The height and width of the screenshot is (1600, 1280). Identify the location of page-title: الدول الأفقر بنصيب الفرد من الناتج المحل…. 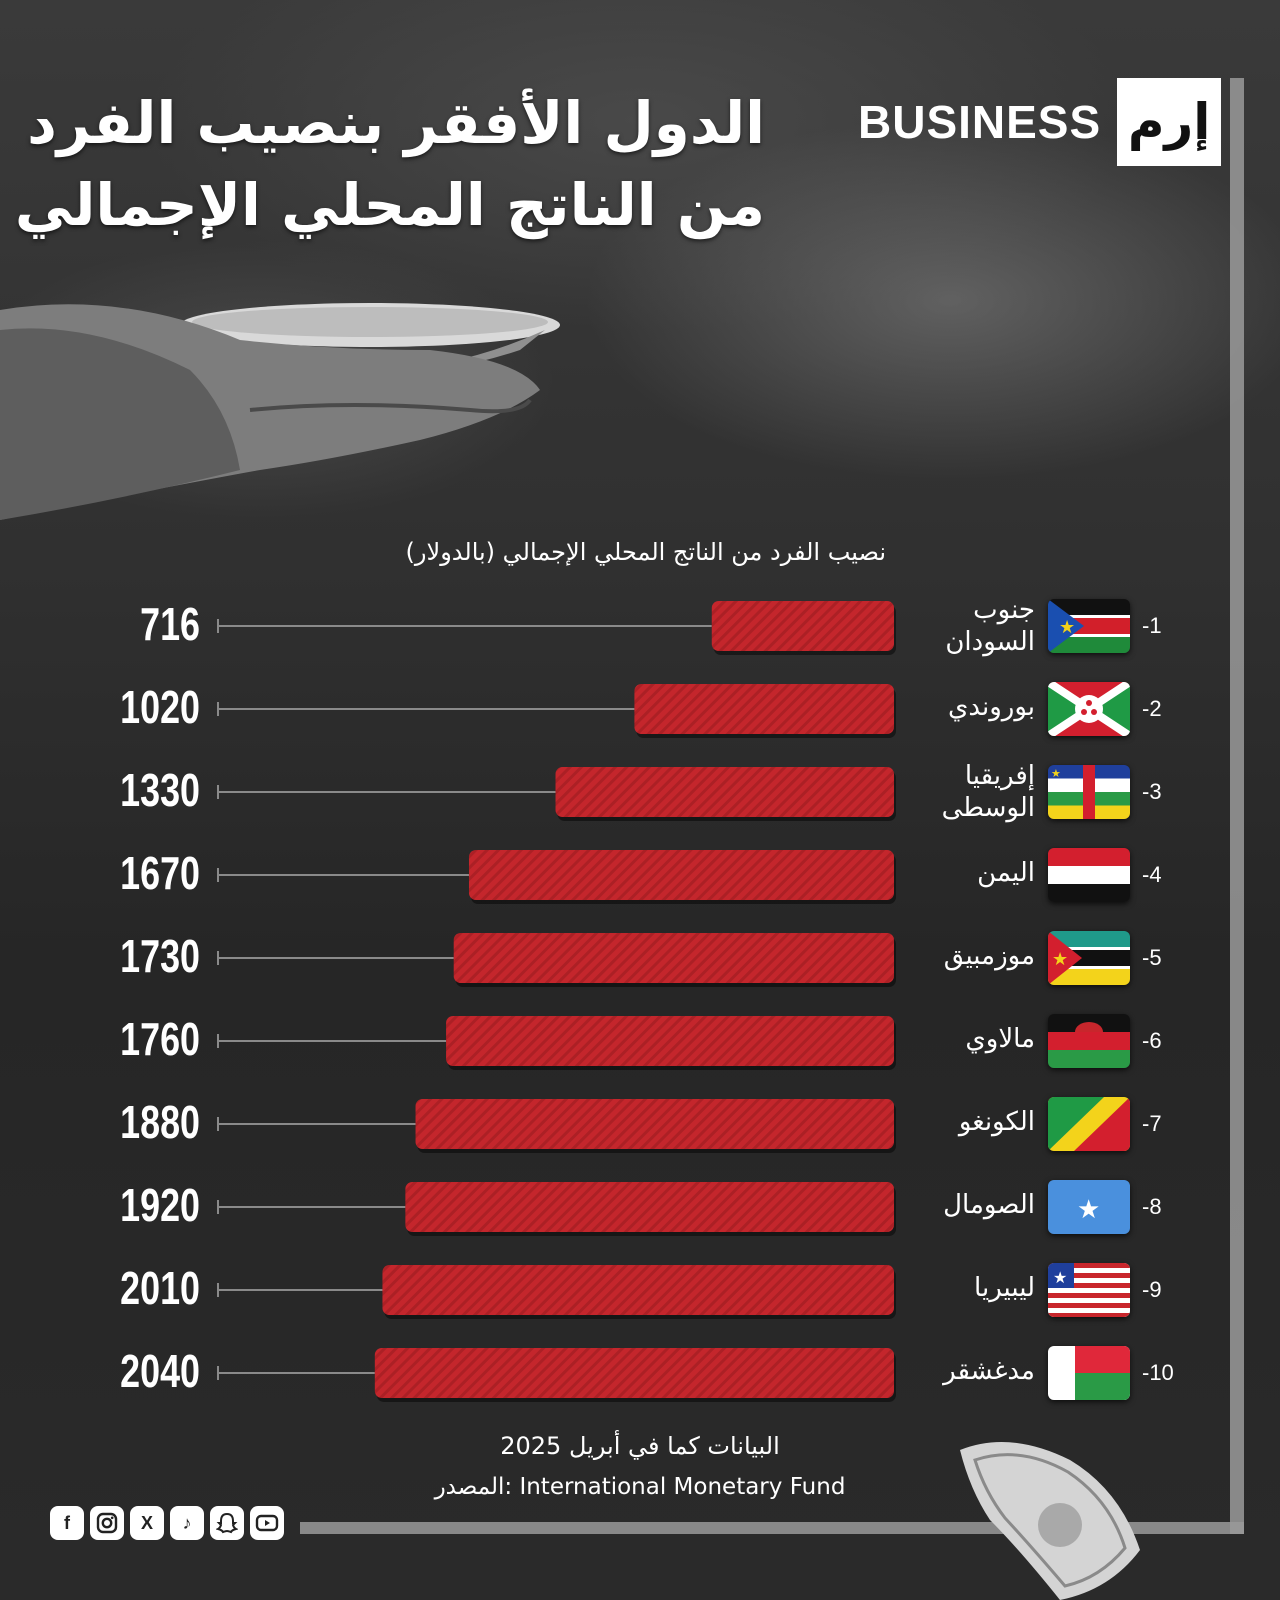
(389, 164).